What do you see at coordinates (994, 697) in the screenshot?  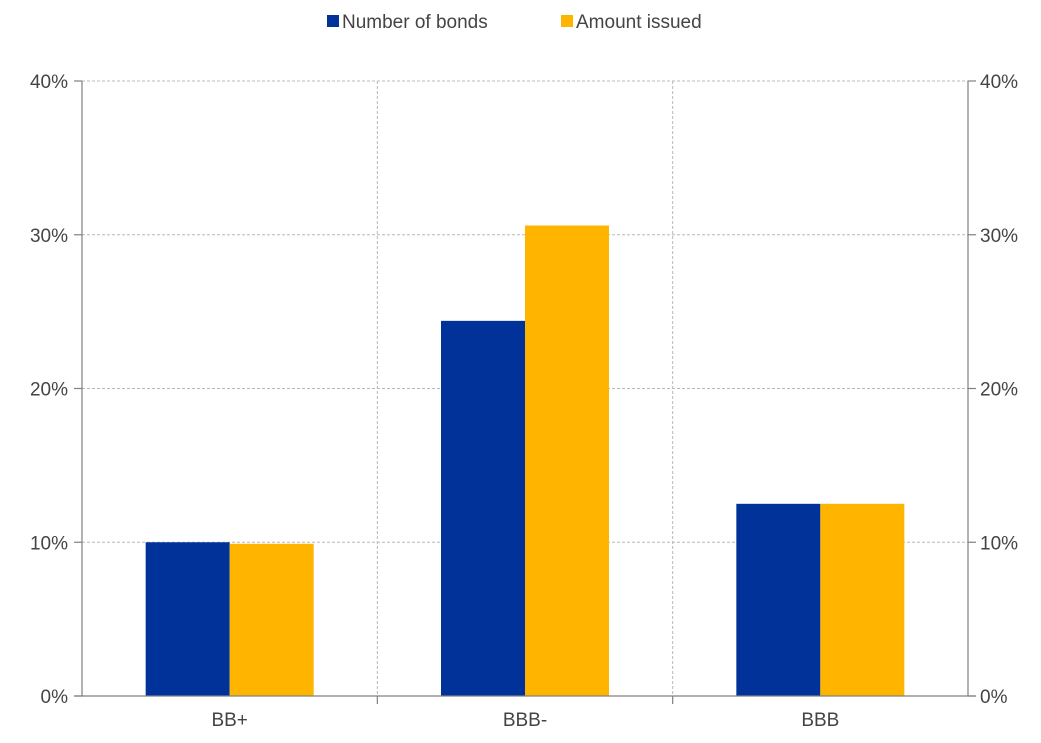 I see `y-tick-label-right: 0%` at bounding box center [994, 697].